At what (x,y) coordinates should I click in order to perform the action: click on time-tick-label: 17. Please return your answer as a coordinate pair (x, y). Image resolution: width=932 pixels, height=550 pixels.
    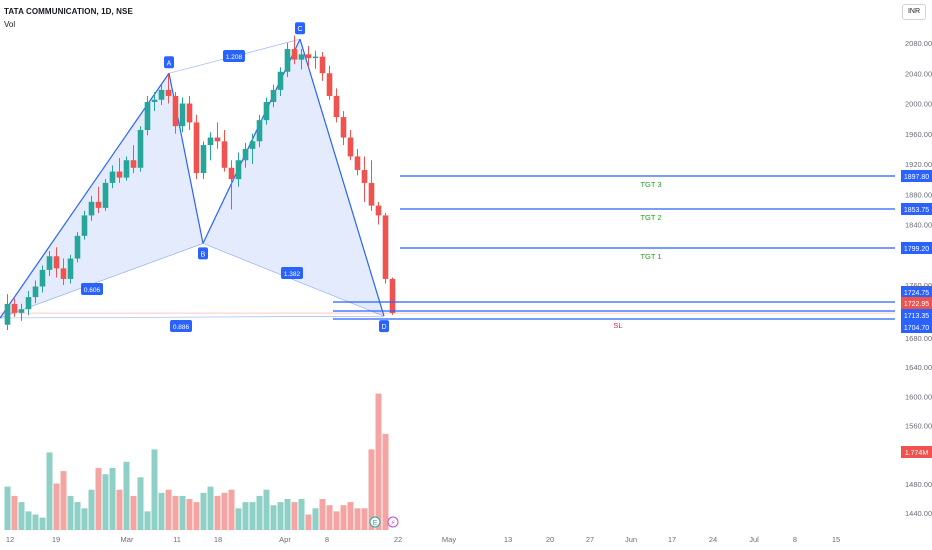
    Looking at the image, I should click on (672, 539).